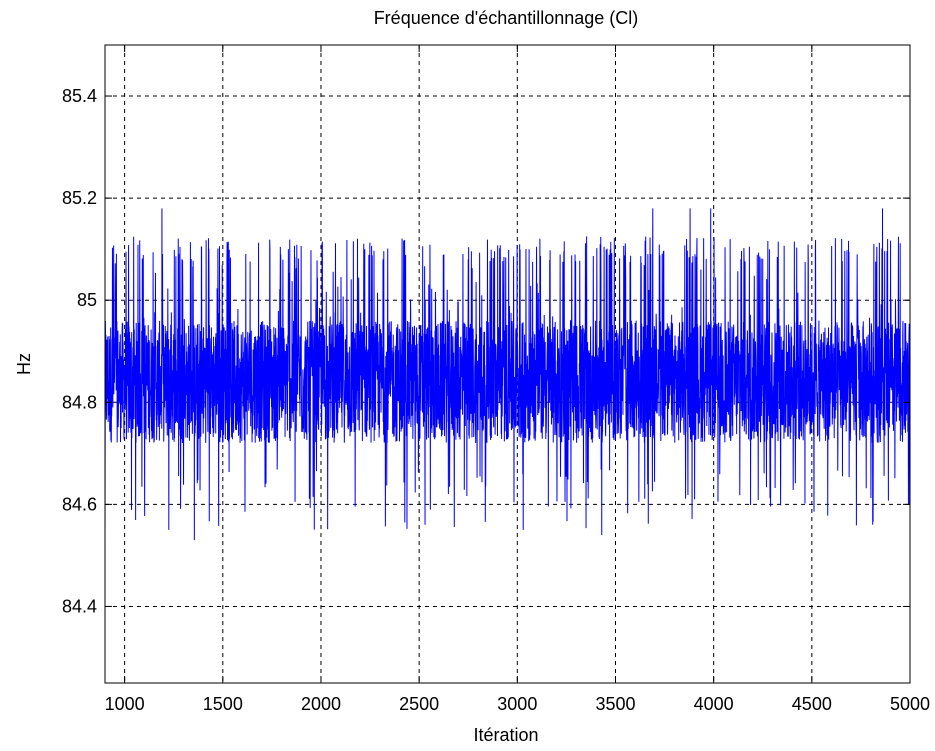 The image size is (935, 751). I want to click on x-tick-label: 1500, so click(223, 704).